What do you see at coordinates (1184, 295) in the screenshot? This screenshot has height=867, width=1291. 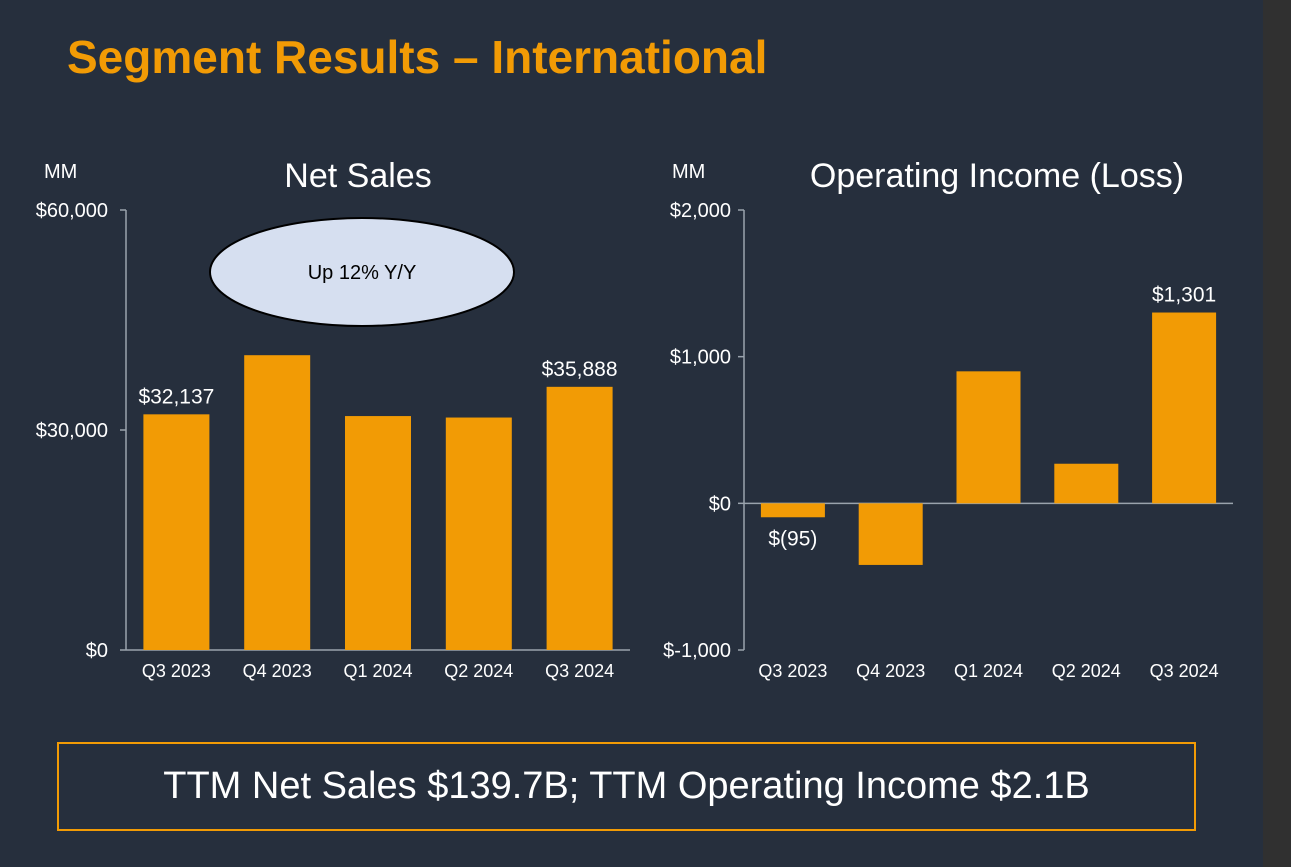 I see `data-label: $1,301` at bounding box center [1184, 295].